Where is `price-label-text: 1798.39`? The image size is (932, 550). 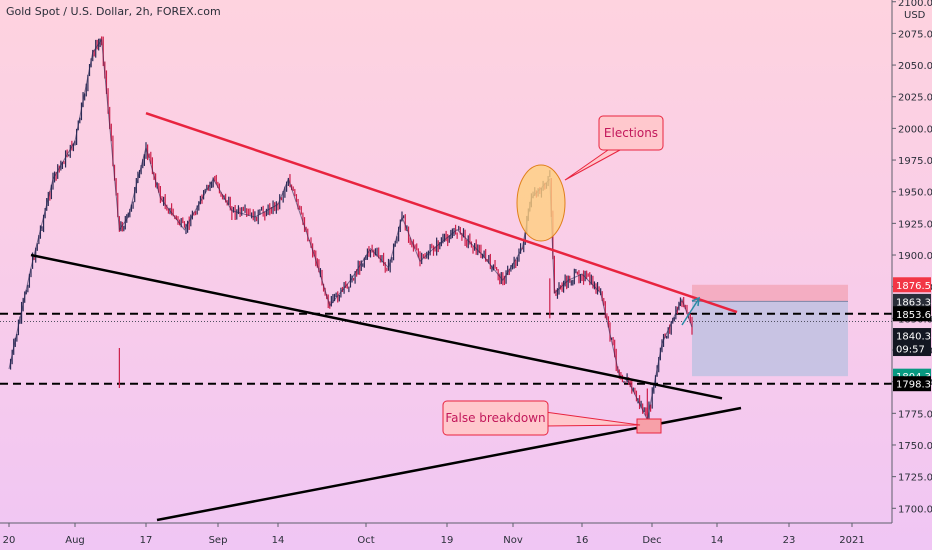
price-label-text: 1798.39 is located at coordinates (914, 385).